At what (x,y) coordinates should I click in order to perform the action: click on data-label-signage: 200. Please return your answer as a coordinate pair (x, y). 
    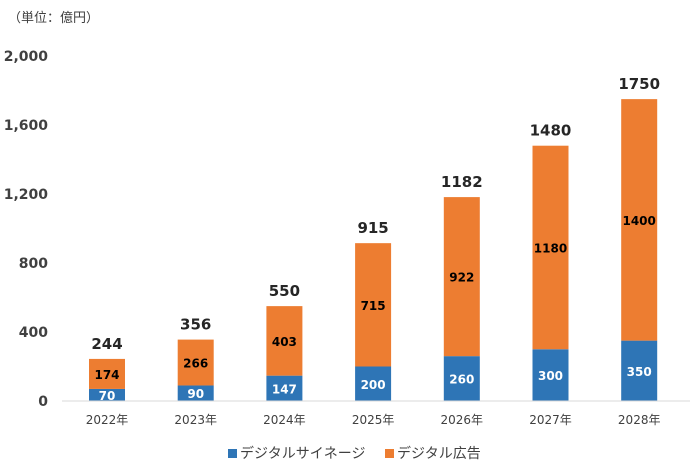
    Looking at the image, I should click on (373, 385).